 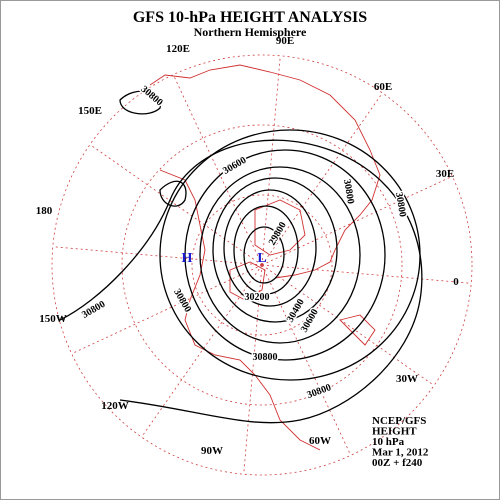 What do you see at coordinates (44, 211) in the screenshot?
I see `longitude-label: 180` at bounding box center [44, 211].